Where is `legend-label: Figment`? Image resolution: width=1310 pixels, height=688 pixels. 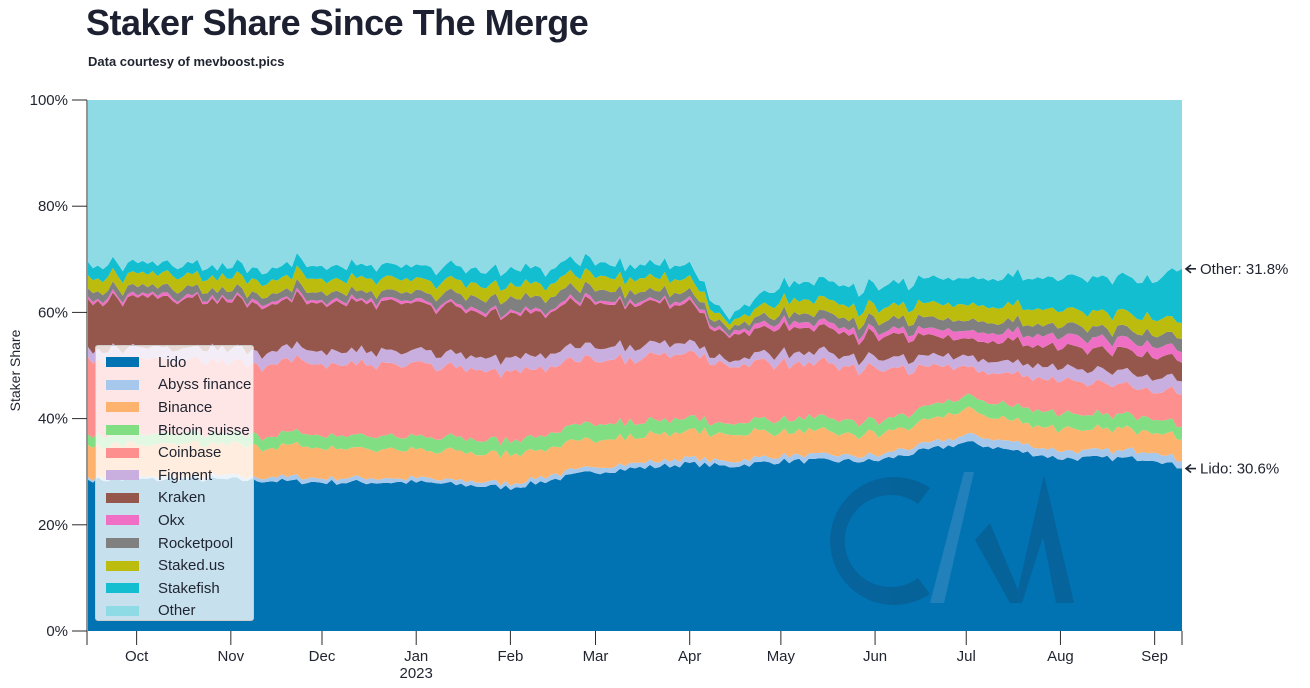 legend-label: Figment is located at coordinates (185, 475).